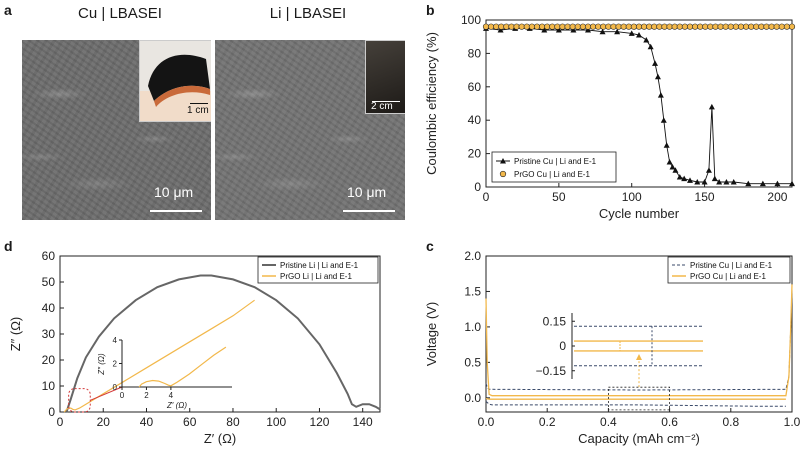 The image size is (804, 469). I want to click on inset-x-axis-label: Z′ (Ω), so click(176, 405).